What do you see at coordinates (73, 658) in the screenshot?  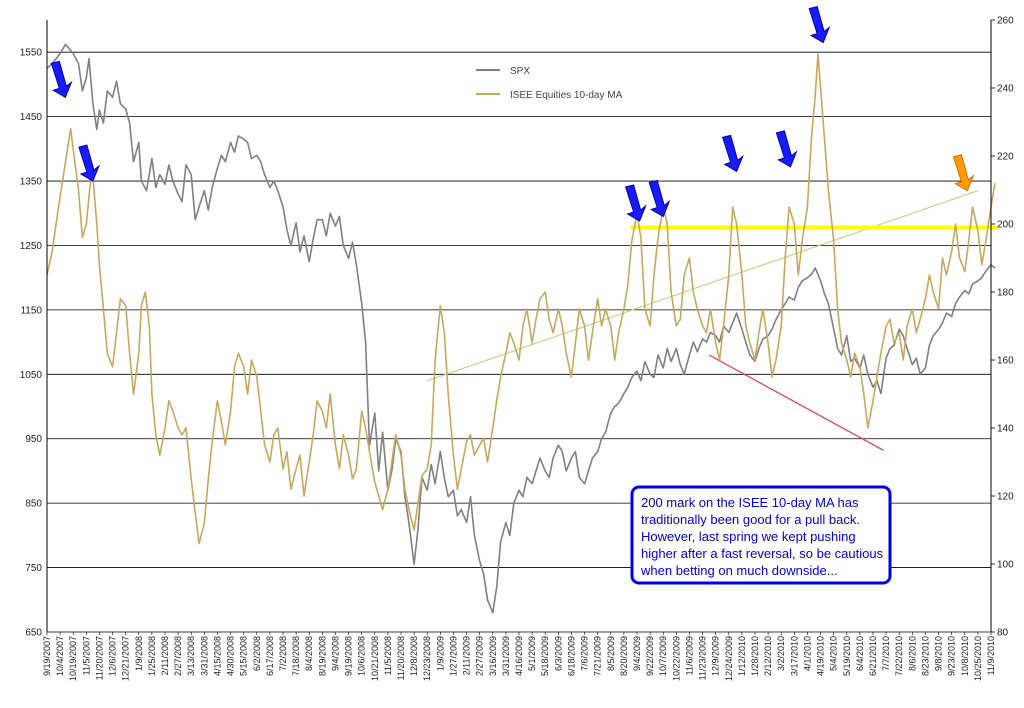 I see `x-tick-label: 10/19/2007` at bounding box center [73, 658].